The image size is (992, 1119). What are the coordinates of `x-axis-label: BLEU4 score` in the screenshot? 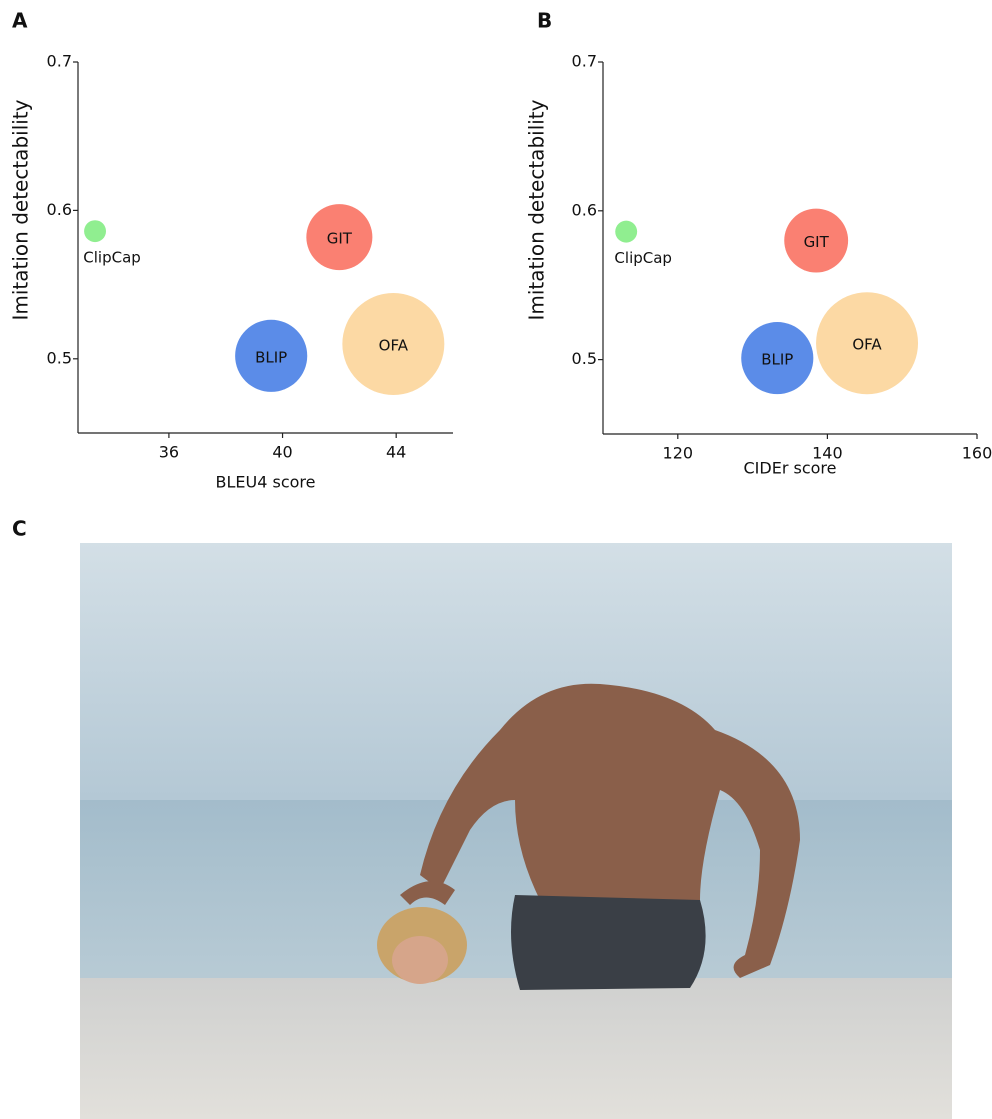 It's located at (266, 482).